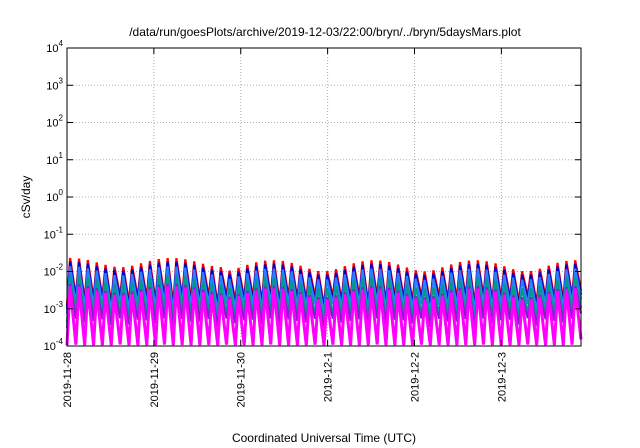 The width and height of the screenshot is (640, 448). What do you see at coordinates (54, 84) in the screenshot?
I see `y-tick-label: 10³` at bounding box center [54, 84].